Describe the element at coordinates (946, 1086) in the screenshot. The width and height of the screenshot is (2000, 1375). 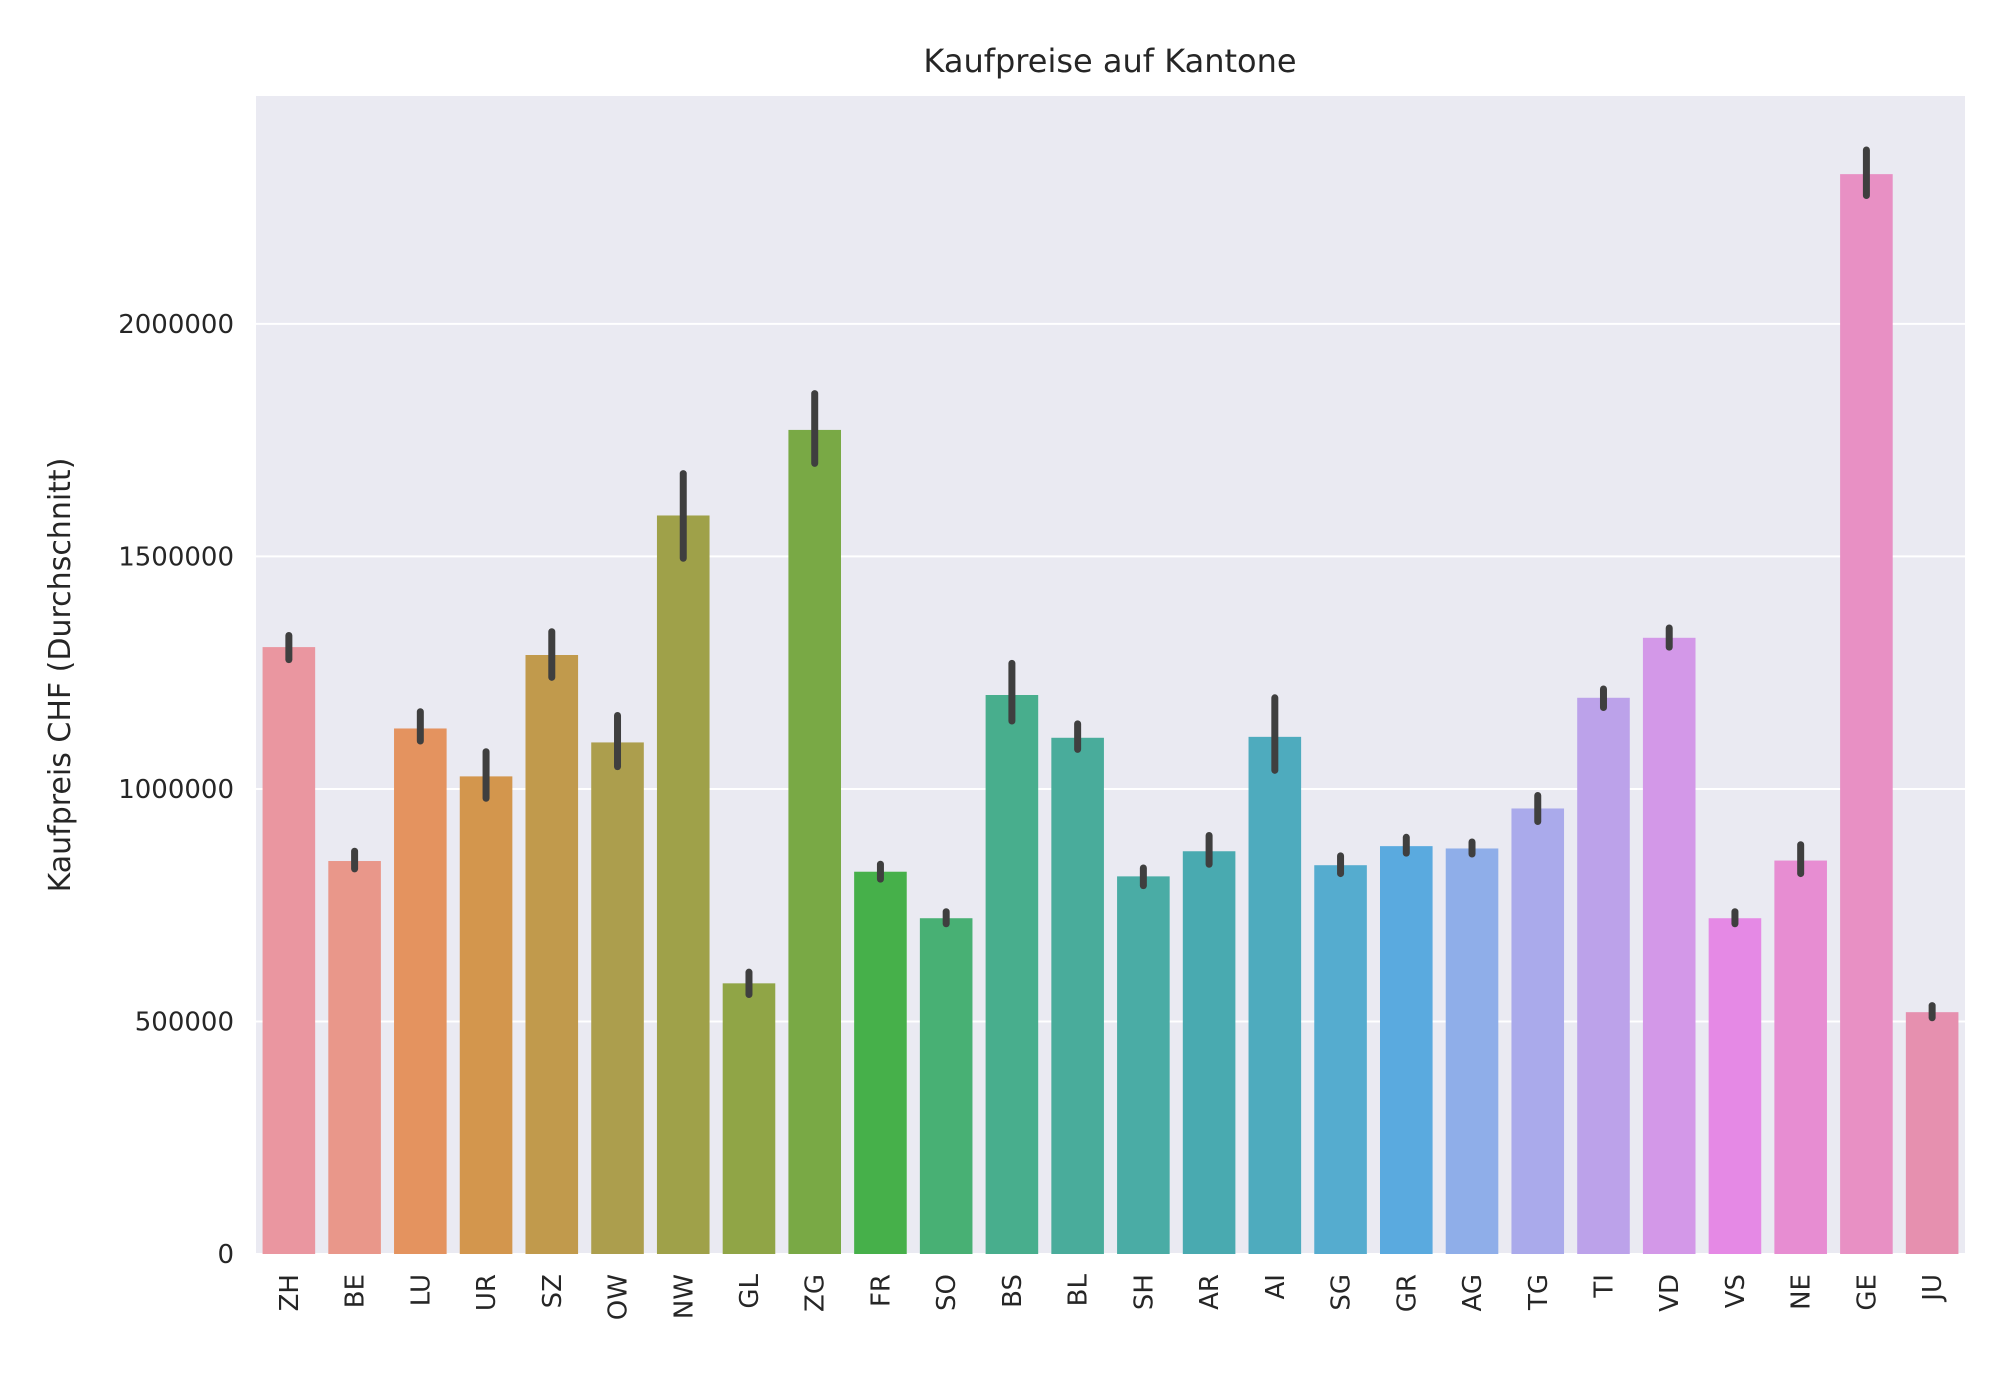
I see `bar-so` at that location.